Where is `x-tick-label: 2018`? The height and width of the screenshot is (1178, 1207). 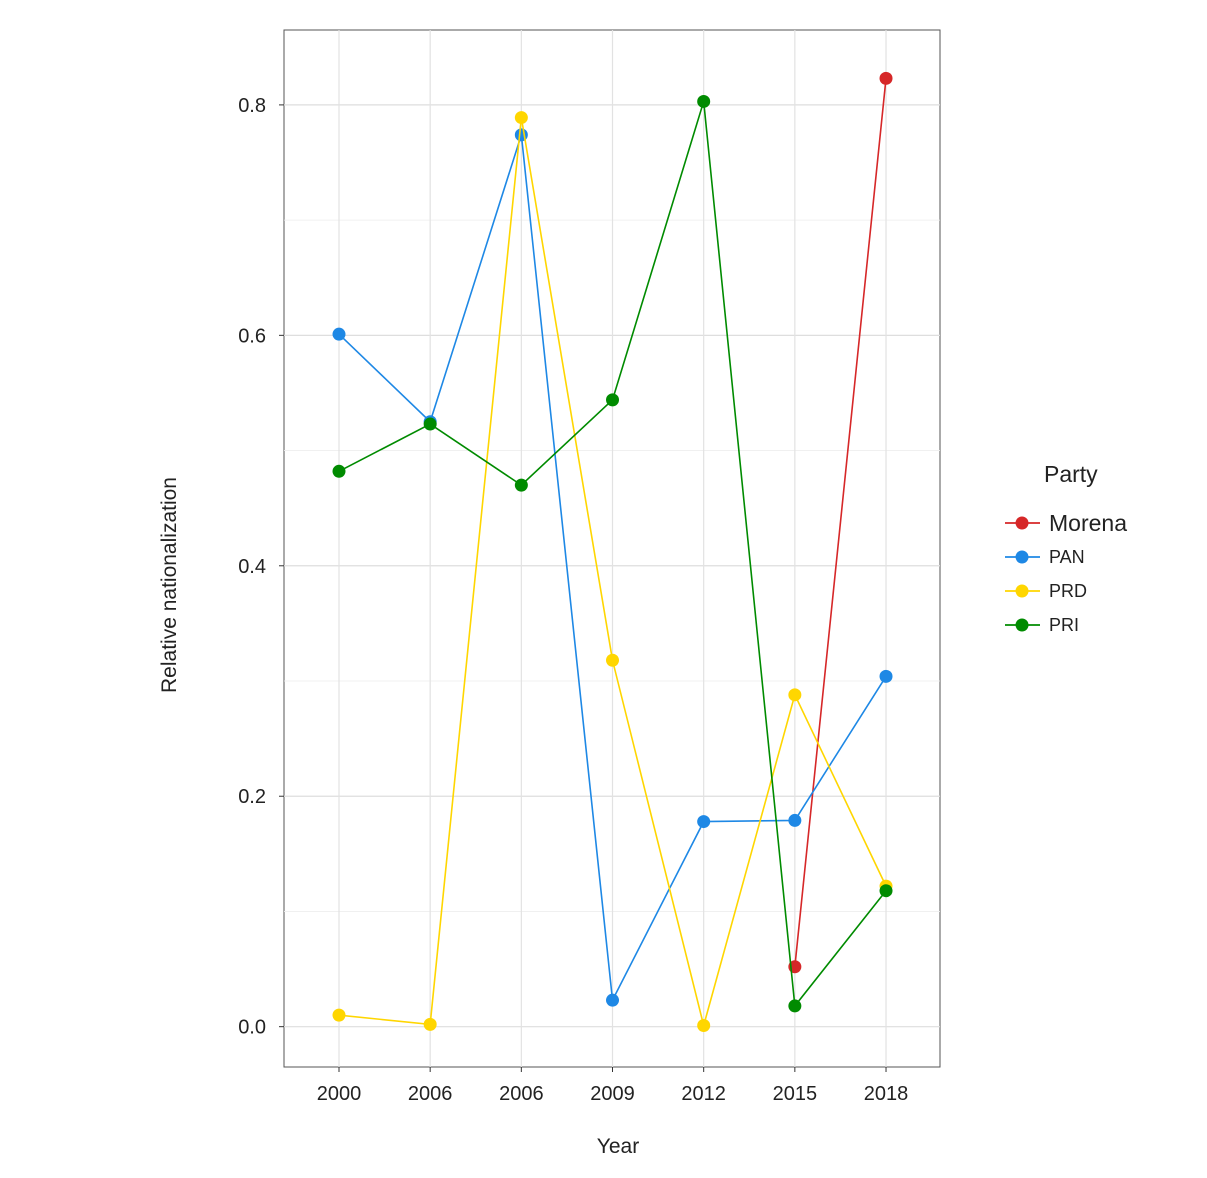 x-tick-label: 2018 is located at coordinates (886, 1094).